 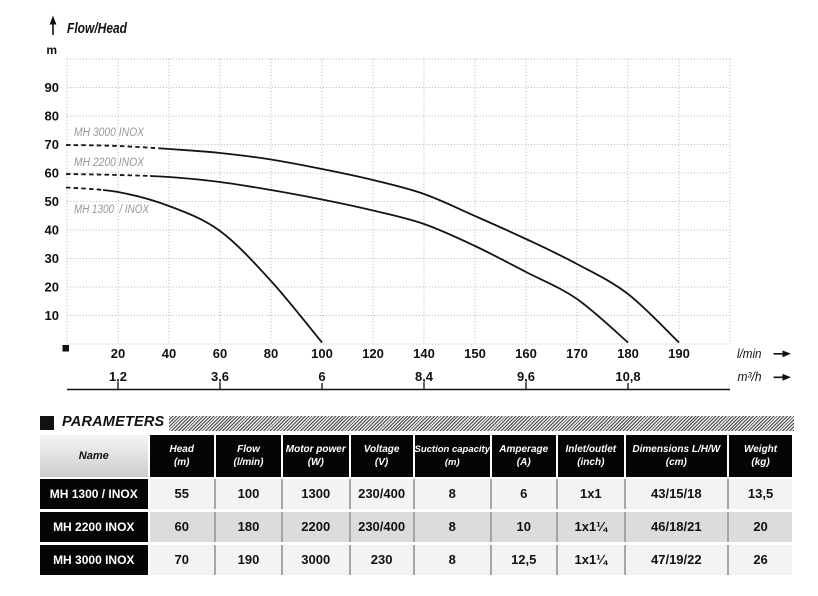 I want to click on svg-text: 9,6, so click(x=526, y=376).